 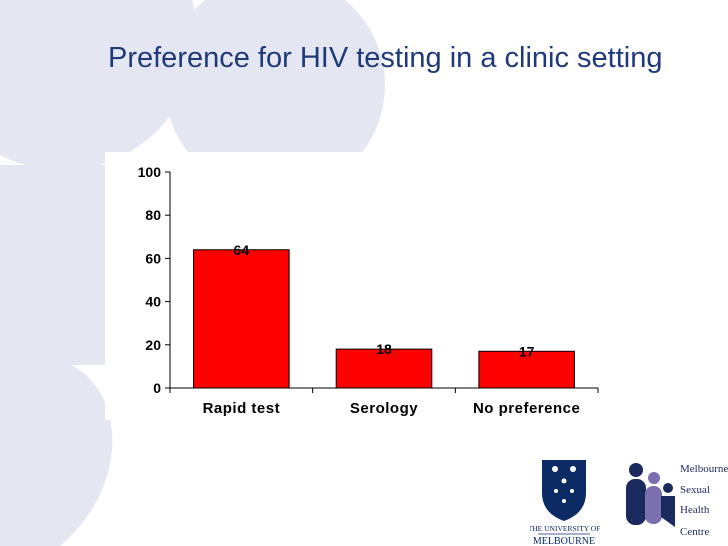 I want to click on y-tick-label: 100, so click(x=150, y=172).